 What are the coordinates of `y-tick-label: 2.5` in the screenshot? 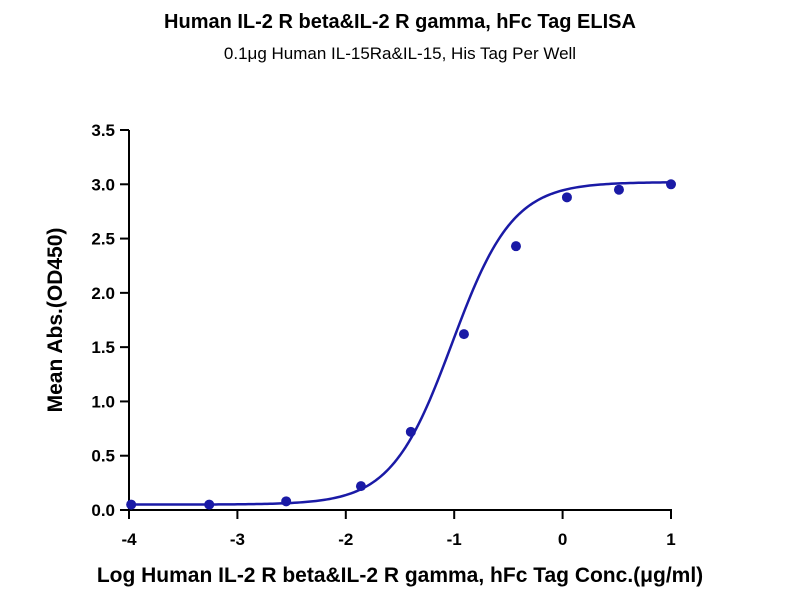 It's located at (103, 239).